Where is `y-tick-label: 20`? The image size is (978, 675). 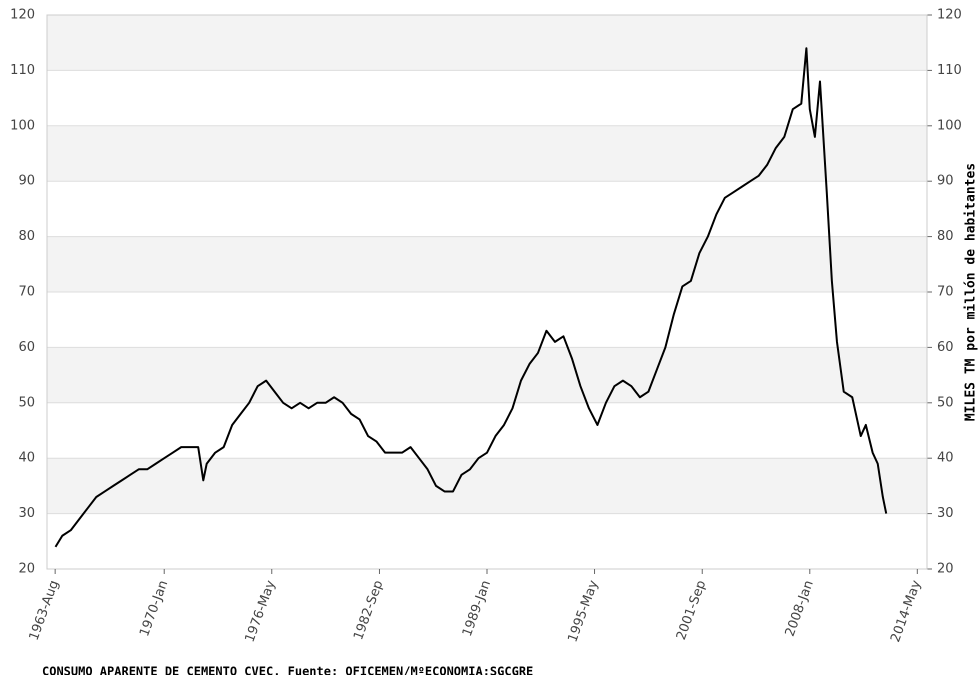
y-tick-label: 20 is located at coordinates (26, 569).